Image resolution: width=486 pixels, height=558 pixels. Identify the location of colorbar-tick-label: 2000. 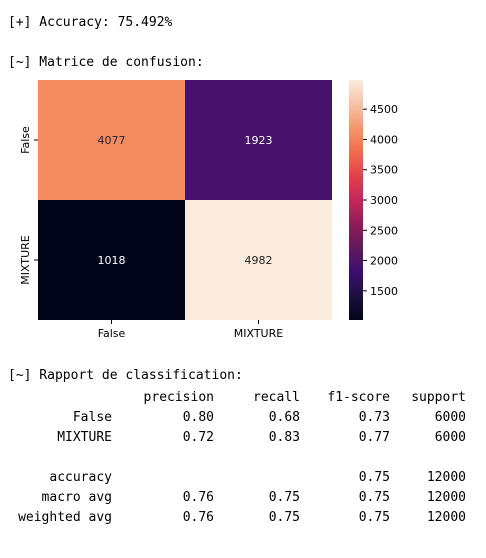
(384, 261).